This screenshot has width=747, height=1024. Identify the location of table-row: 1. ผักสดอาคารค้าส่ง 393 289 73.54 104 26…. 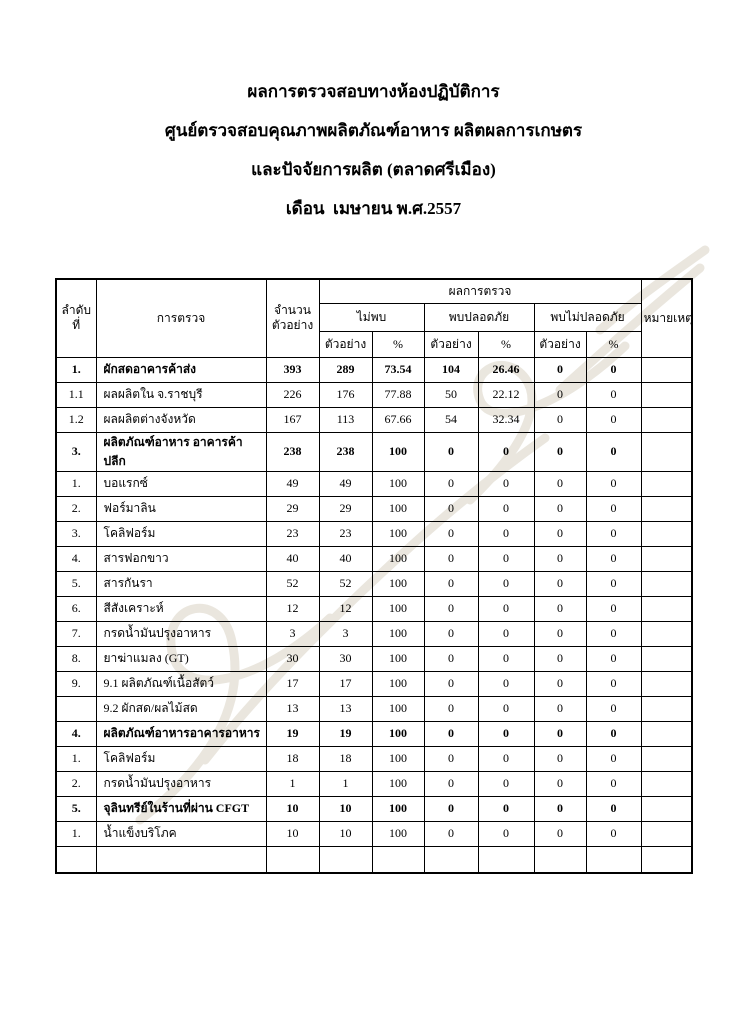
(374, 369).